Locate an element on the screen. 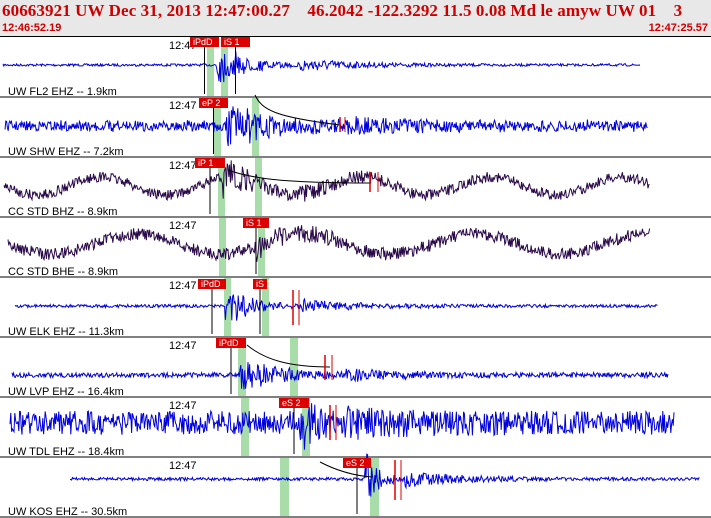  station-label: UW KOS EHZ -- 30.5km is located at coordinates (67, 512).